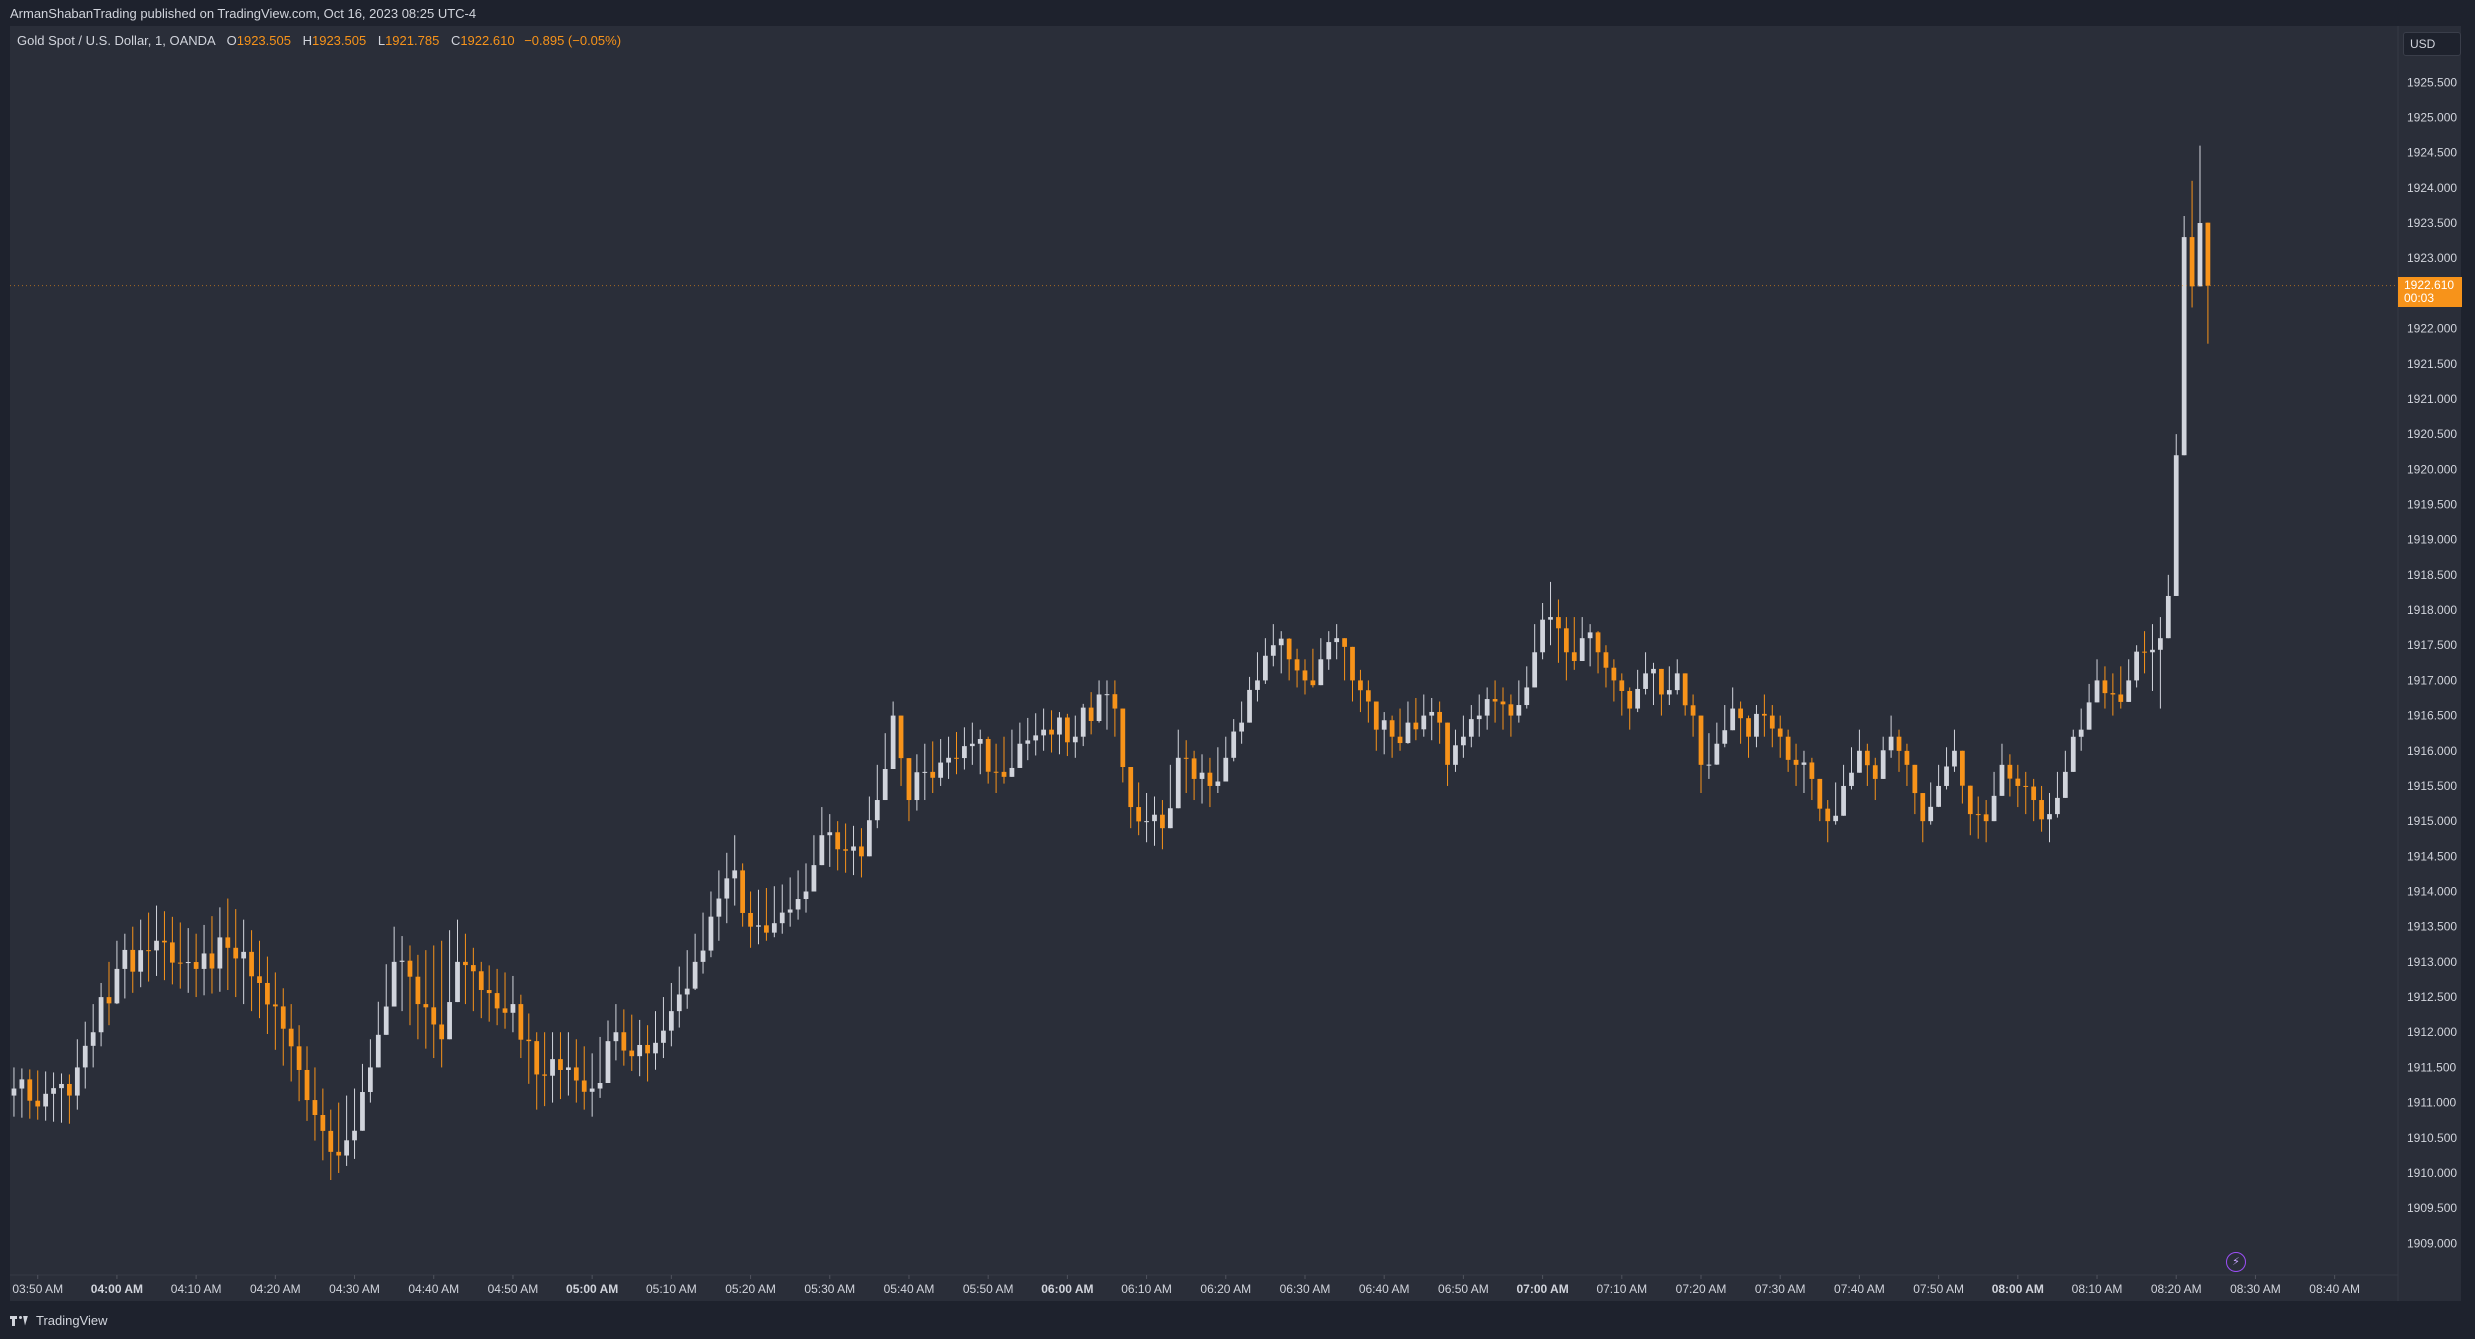 The height and width of the screenshot is (1339, 2475). Describe the element at coordinates (2419, 297) in the screenshot. I see `bar-countdown: 00:03` at that location.